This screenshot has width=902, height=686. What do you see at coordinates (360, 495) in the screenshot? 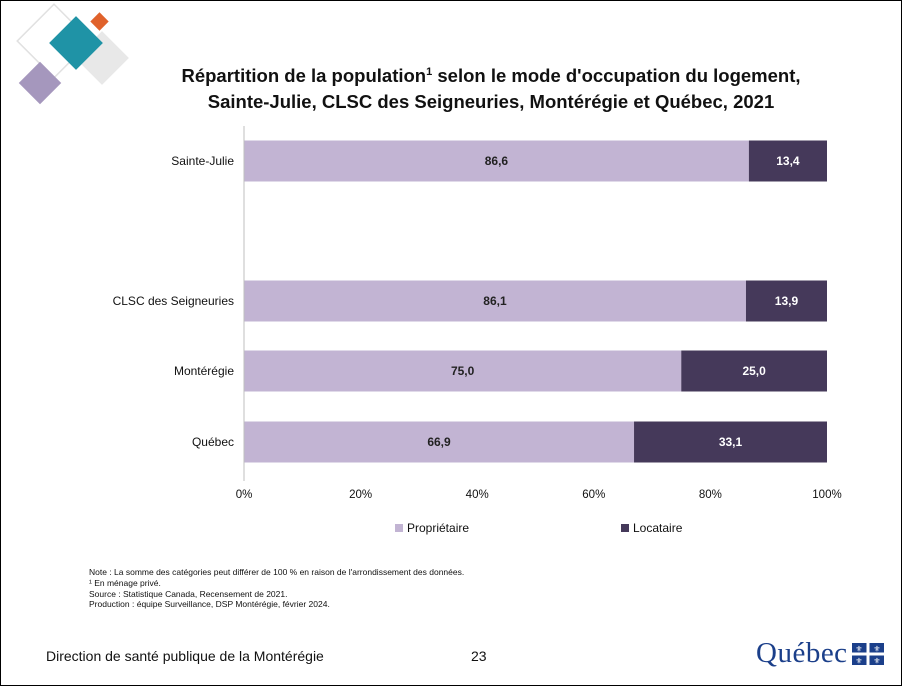
I see `x-tick-label-1: 20%` at bounding box center [360, 495].